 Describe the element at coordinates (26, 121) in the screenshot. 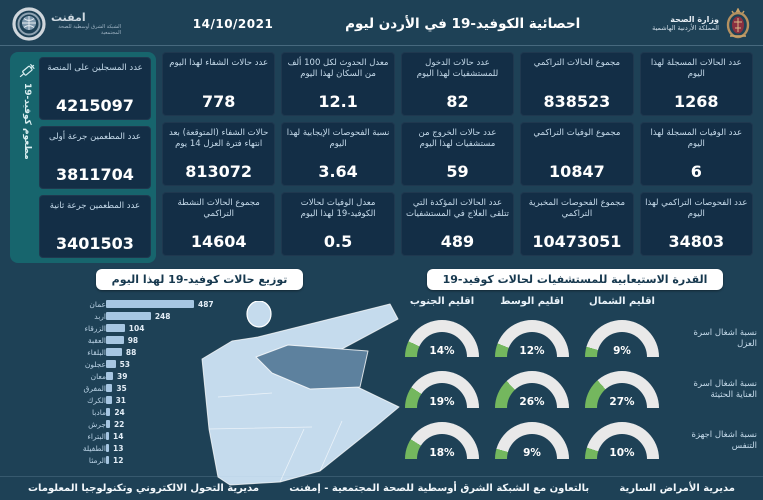

I see `vaccination-side-label: مطعوم كوفيد-19` at that location.